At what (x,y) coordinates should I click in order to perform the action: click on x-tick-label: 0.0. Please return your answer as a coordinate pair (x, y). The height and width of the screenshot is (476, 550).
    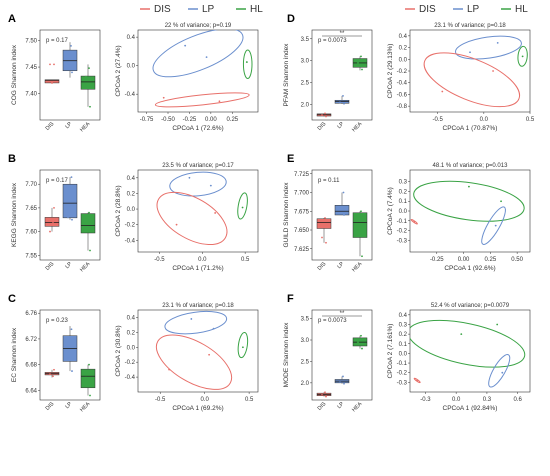
    Looking at the image, I should click on (484, 120).